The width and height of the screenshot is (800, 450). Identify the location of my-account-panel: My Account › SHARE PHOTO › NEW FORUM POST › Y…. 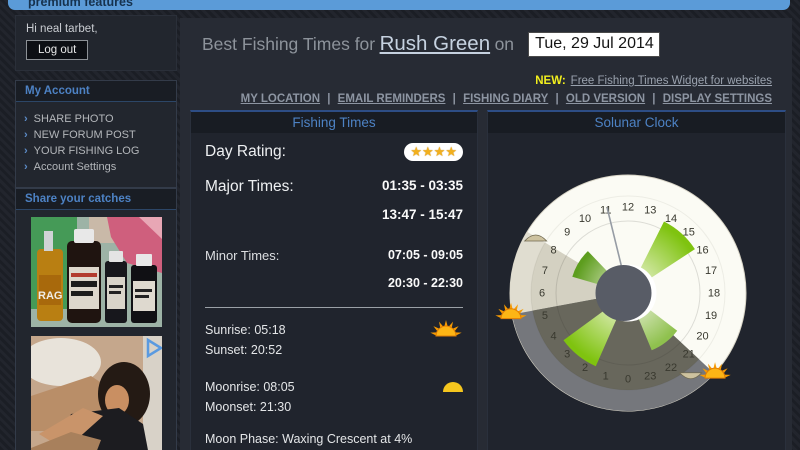
(96, 134).